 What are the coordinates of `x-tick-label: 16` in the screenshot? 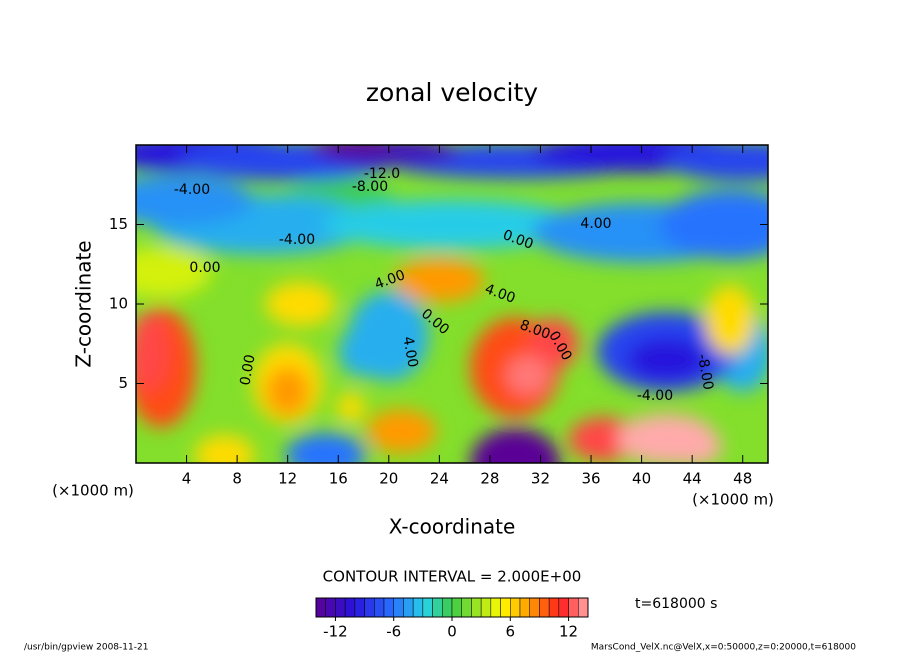 It's located at (338, 479).